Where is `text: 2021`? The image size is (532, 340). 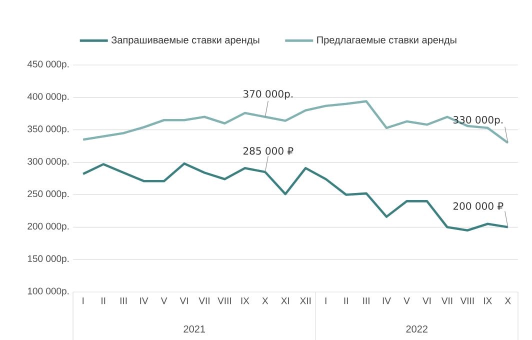 text: 2021 is located at coordinates (195, 329).